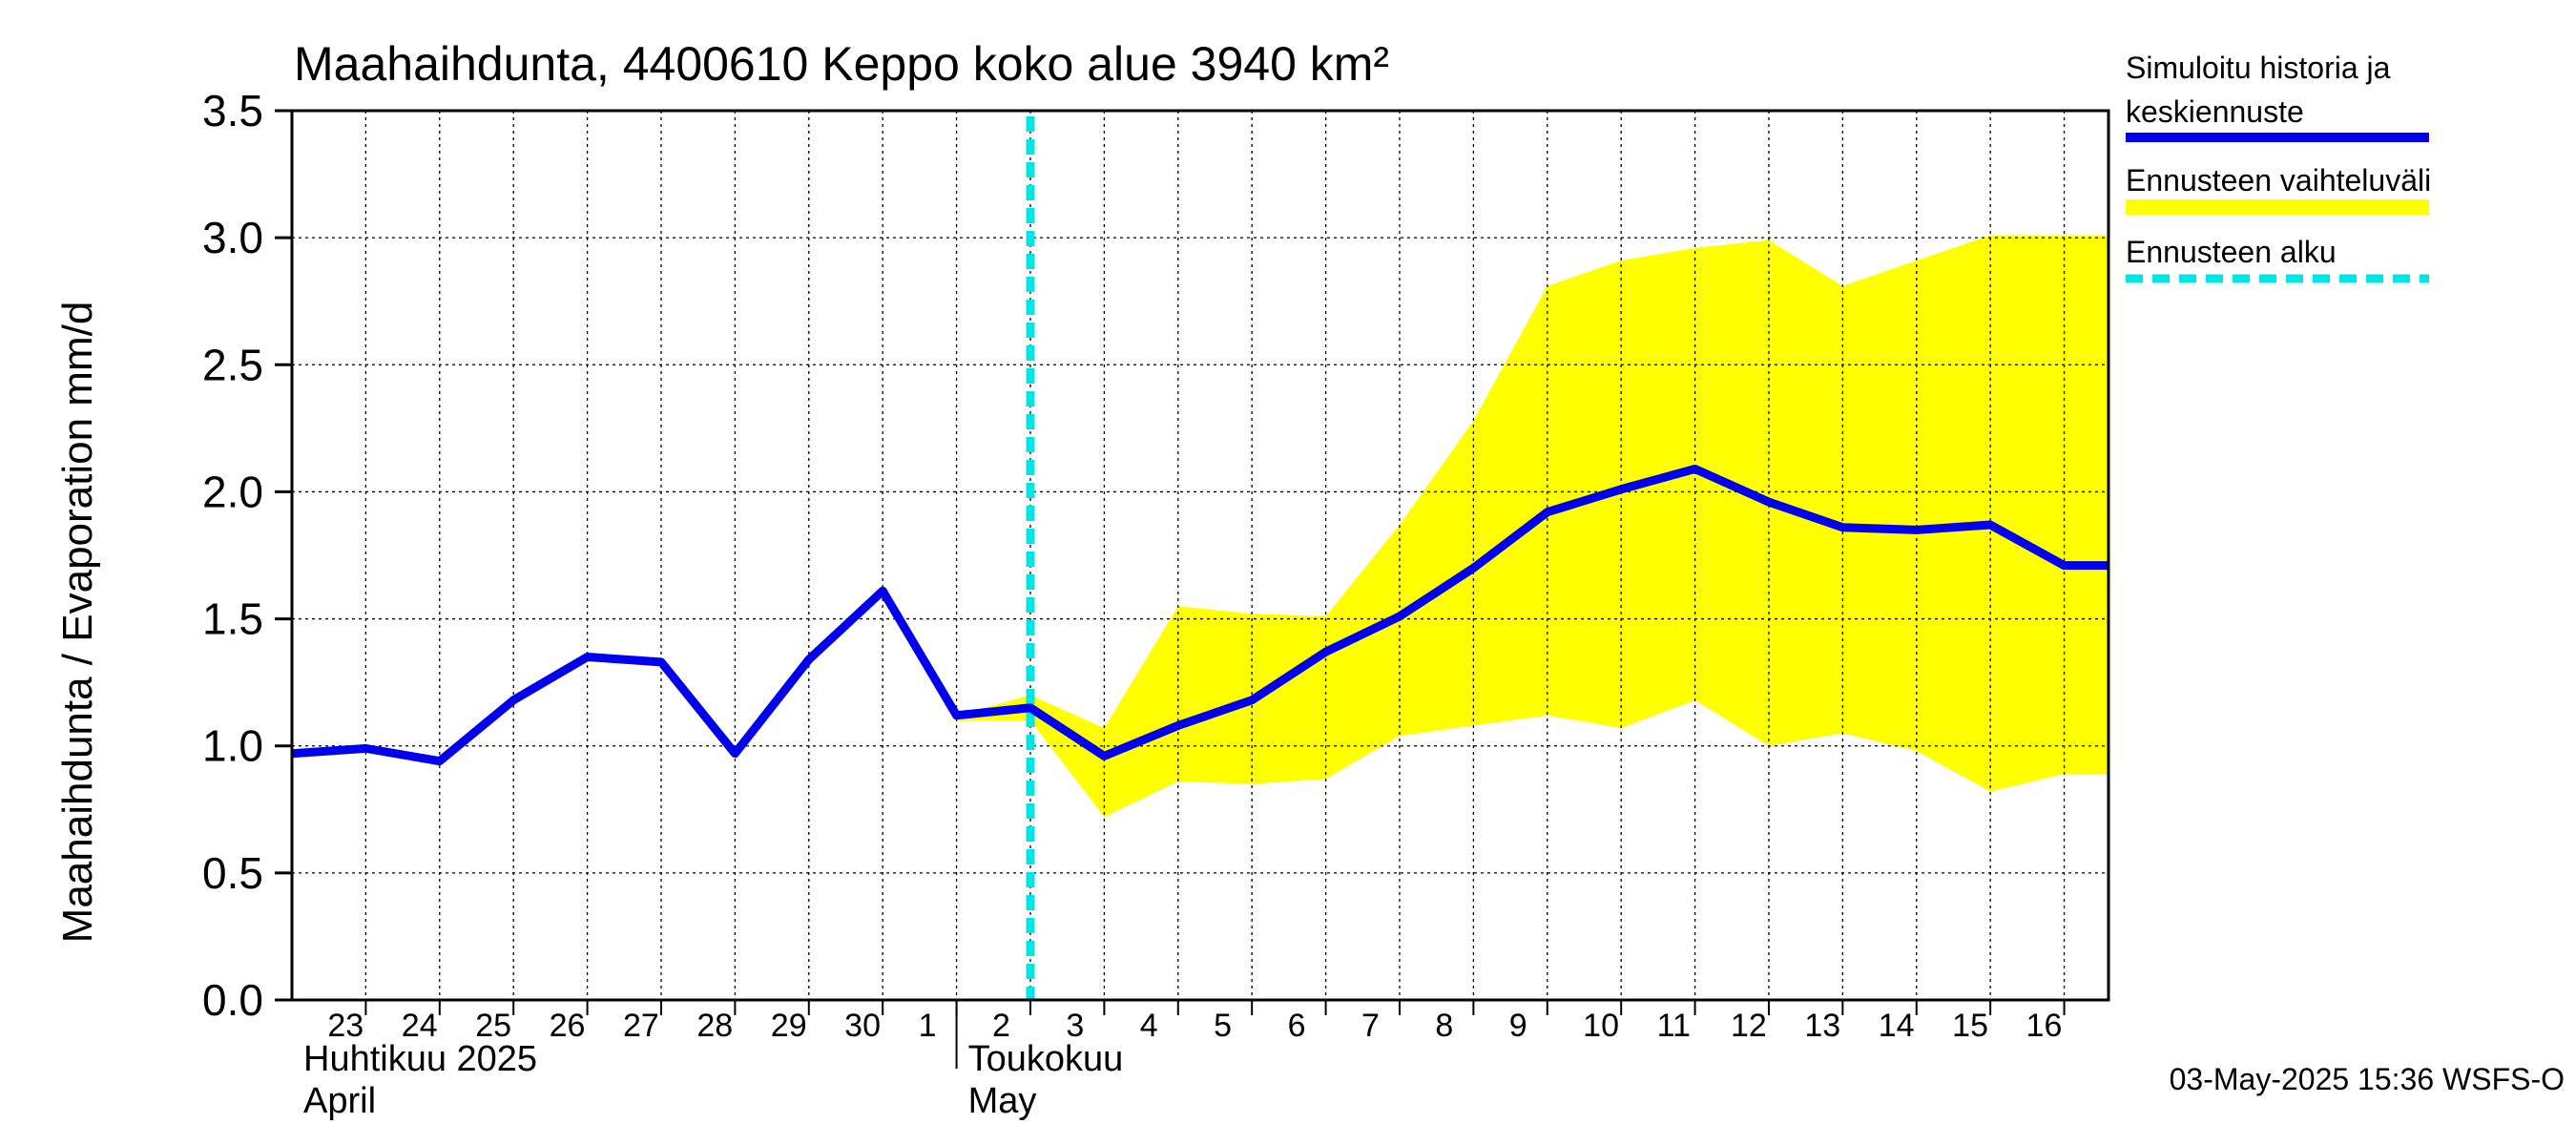  Describe the element at coordinates (232, 364) in the screenshot. I see `y-tick-label: 2.5` at that location.